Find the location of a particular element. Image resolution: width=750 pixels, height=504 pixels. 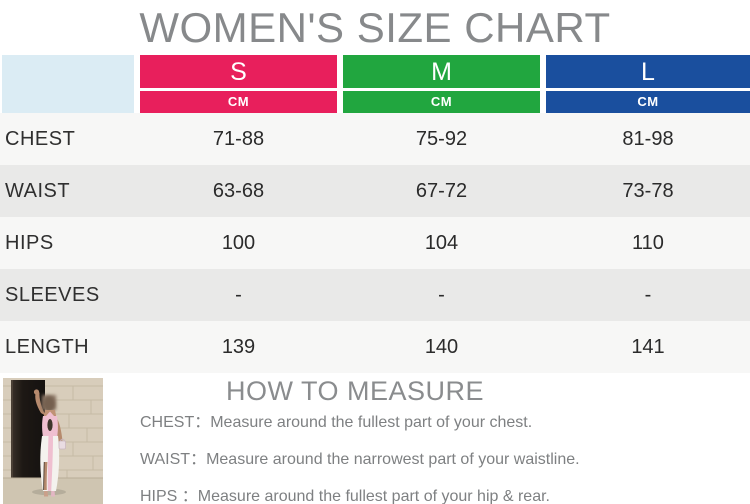

size-header-m: M is located at coordinates (441, 71).